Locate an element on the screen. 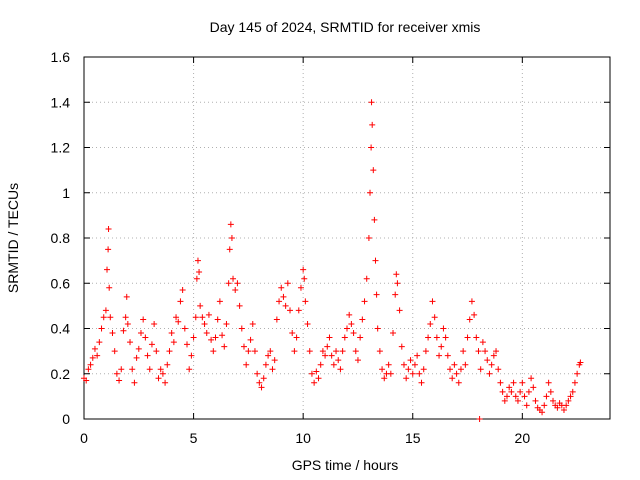  y-tick-label: 1.4 is located at coordinates (61, 102).